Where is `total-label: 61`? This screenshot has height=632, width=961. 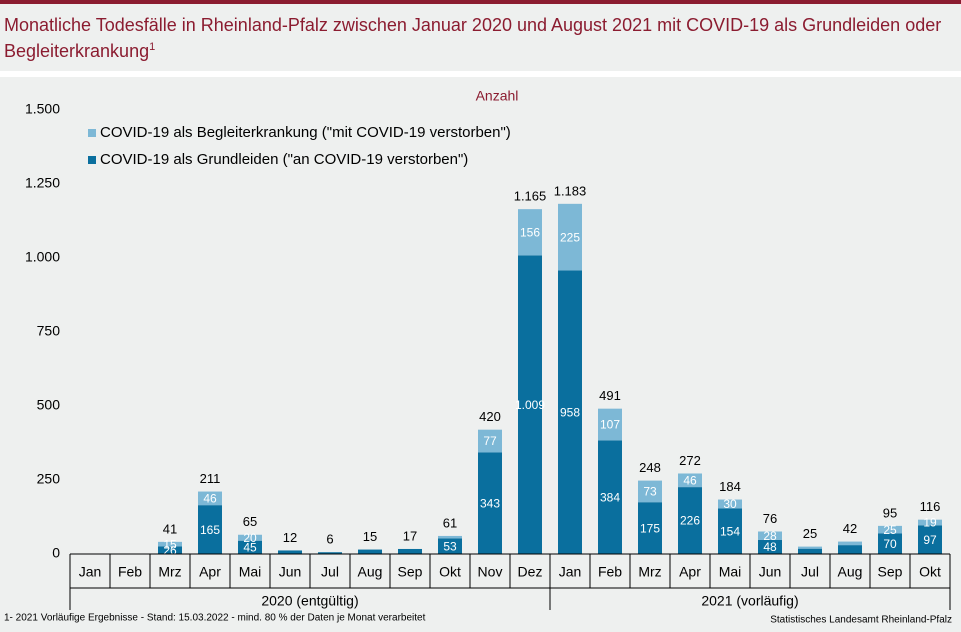
total-label: 61 is located at coordinates (450, 522).